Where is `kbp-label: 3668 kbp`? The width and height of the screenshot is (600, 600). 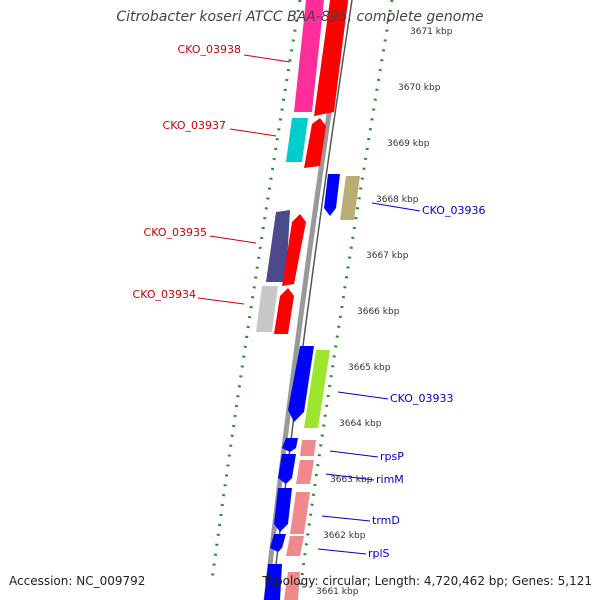
kbp-label: 3668 kbp is located at coordinates (397, 200).